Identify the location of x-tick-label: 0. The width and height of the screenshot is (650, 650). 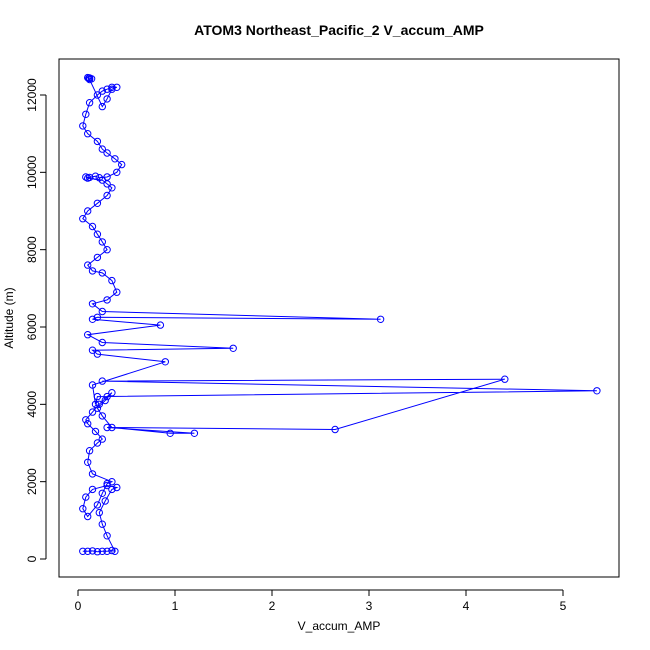
(78, 606).